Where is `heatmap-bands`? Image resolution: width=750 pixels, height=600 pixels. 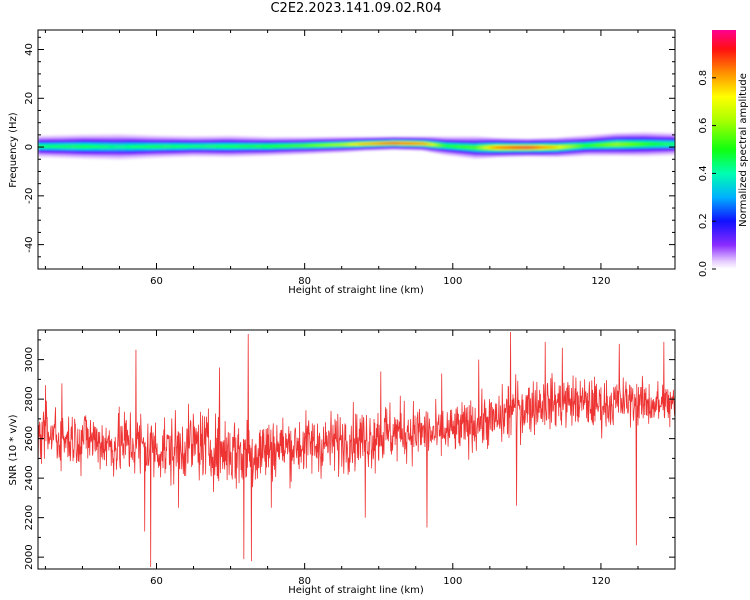
heatmap-bands is located at coordinates (356, 146).